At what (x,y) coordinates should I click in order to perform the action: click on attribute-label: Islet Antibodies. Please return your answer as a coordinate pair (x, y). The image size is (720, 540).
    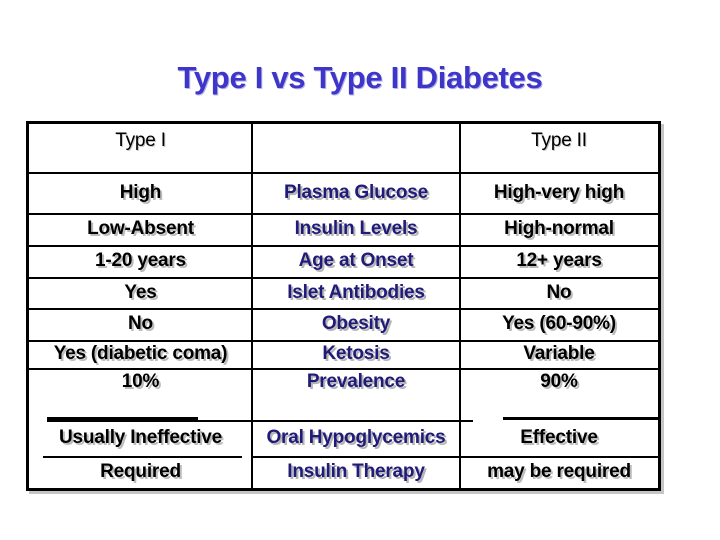
    Looking at the image, I should click on (356, 292).